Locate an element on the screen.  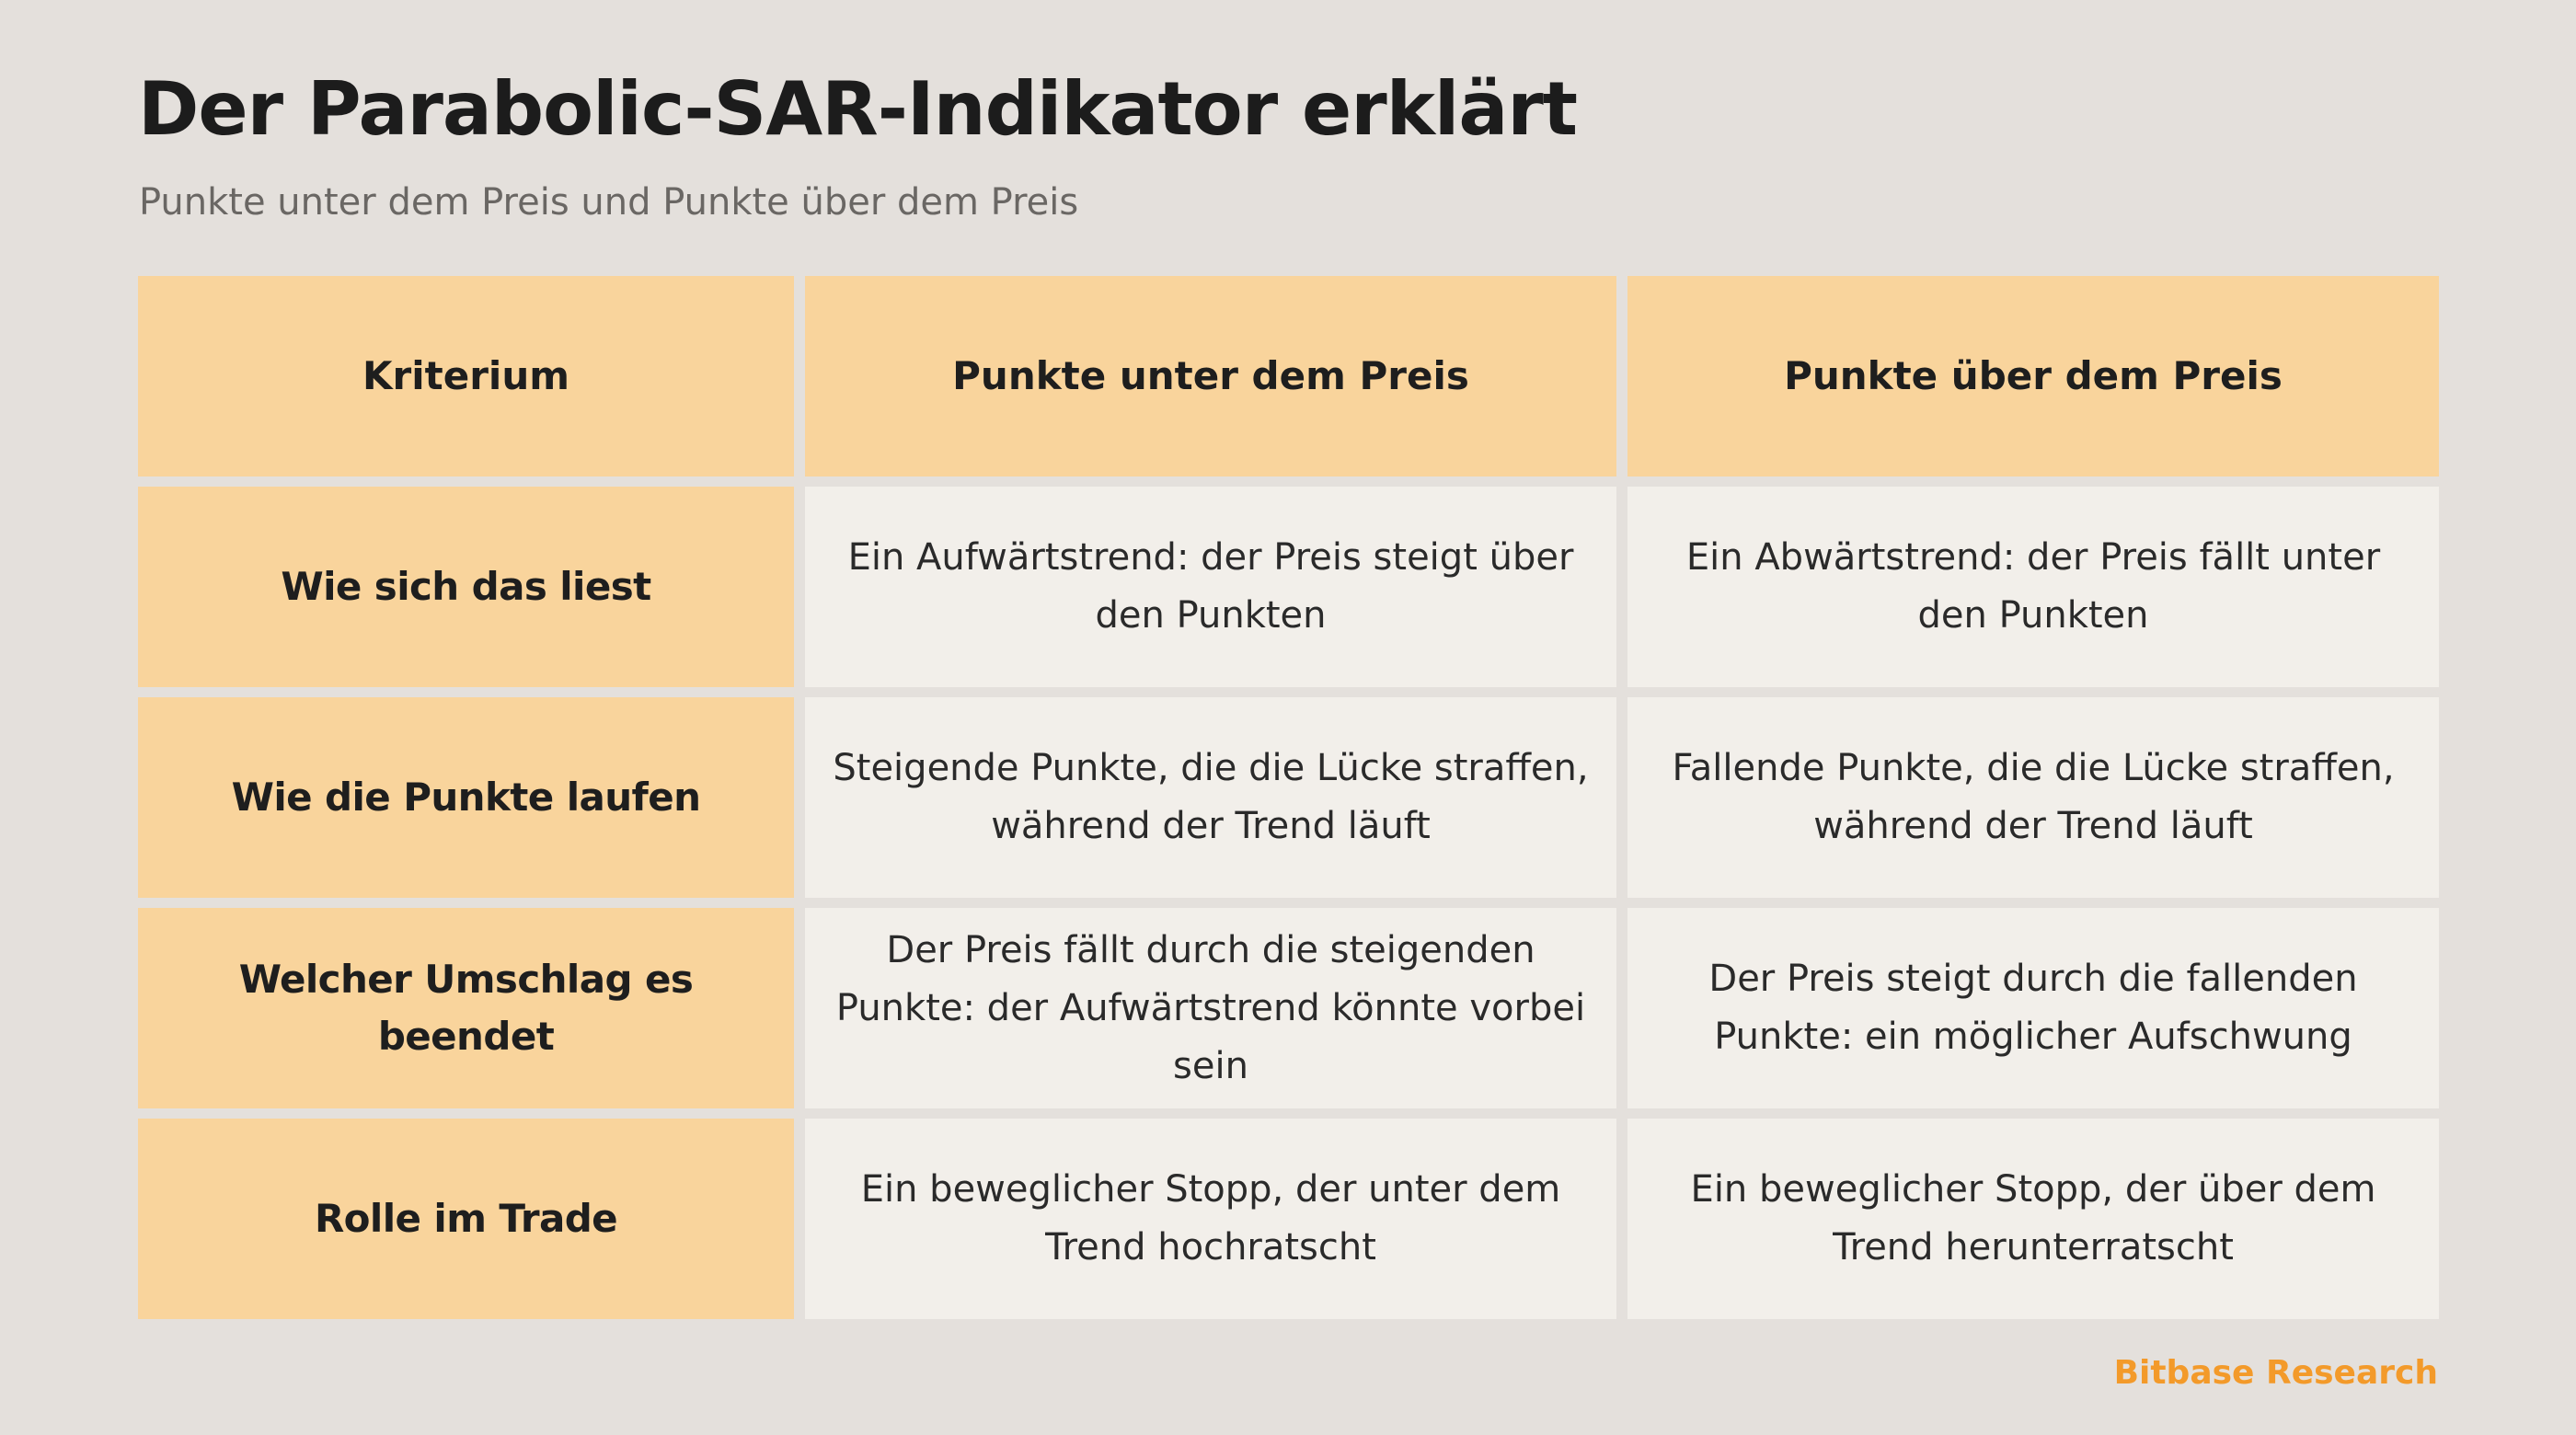
header-criterion: Kriterium is located at coordinates (466, 376).